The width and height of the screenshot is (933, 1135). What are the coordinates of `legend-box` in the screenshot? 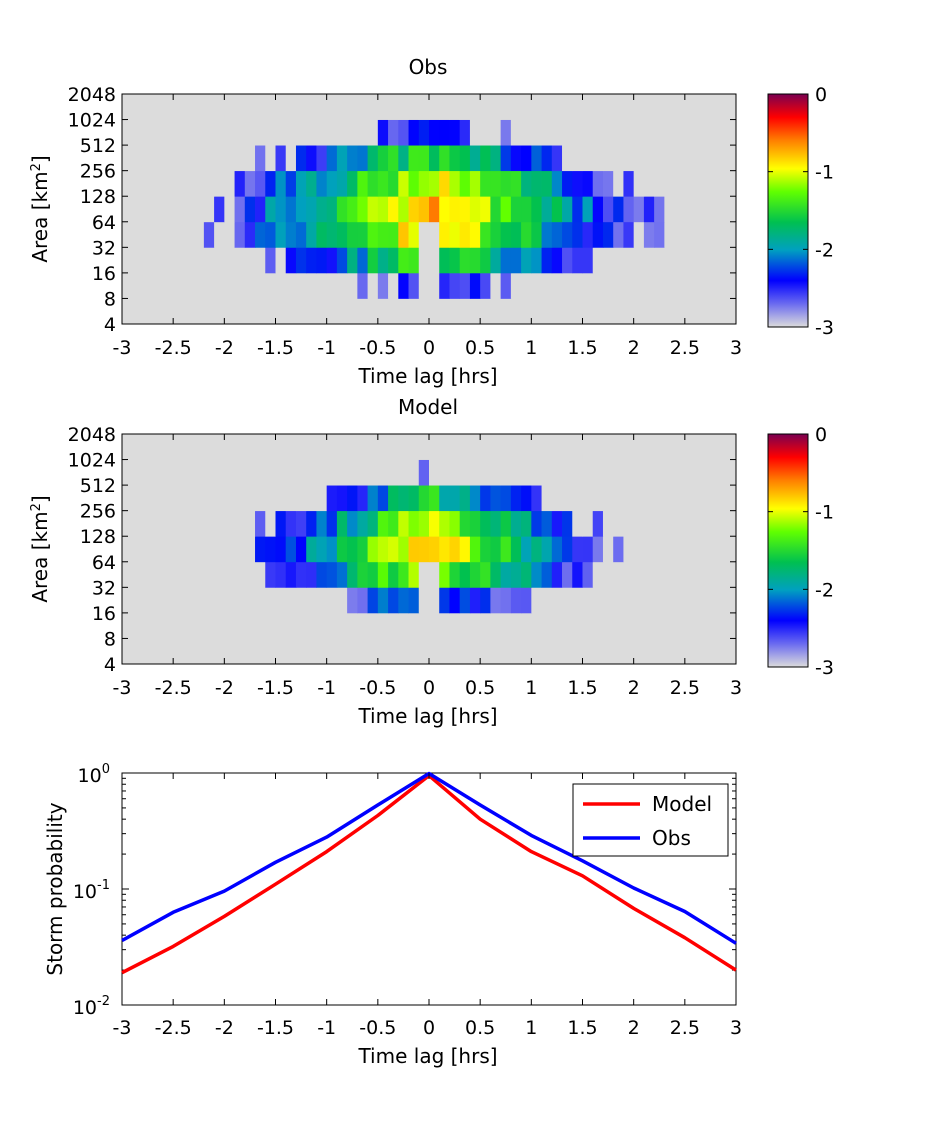 It's located at (650, 820).